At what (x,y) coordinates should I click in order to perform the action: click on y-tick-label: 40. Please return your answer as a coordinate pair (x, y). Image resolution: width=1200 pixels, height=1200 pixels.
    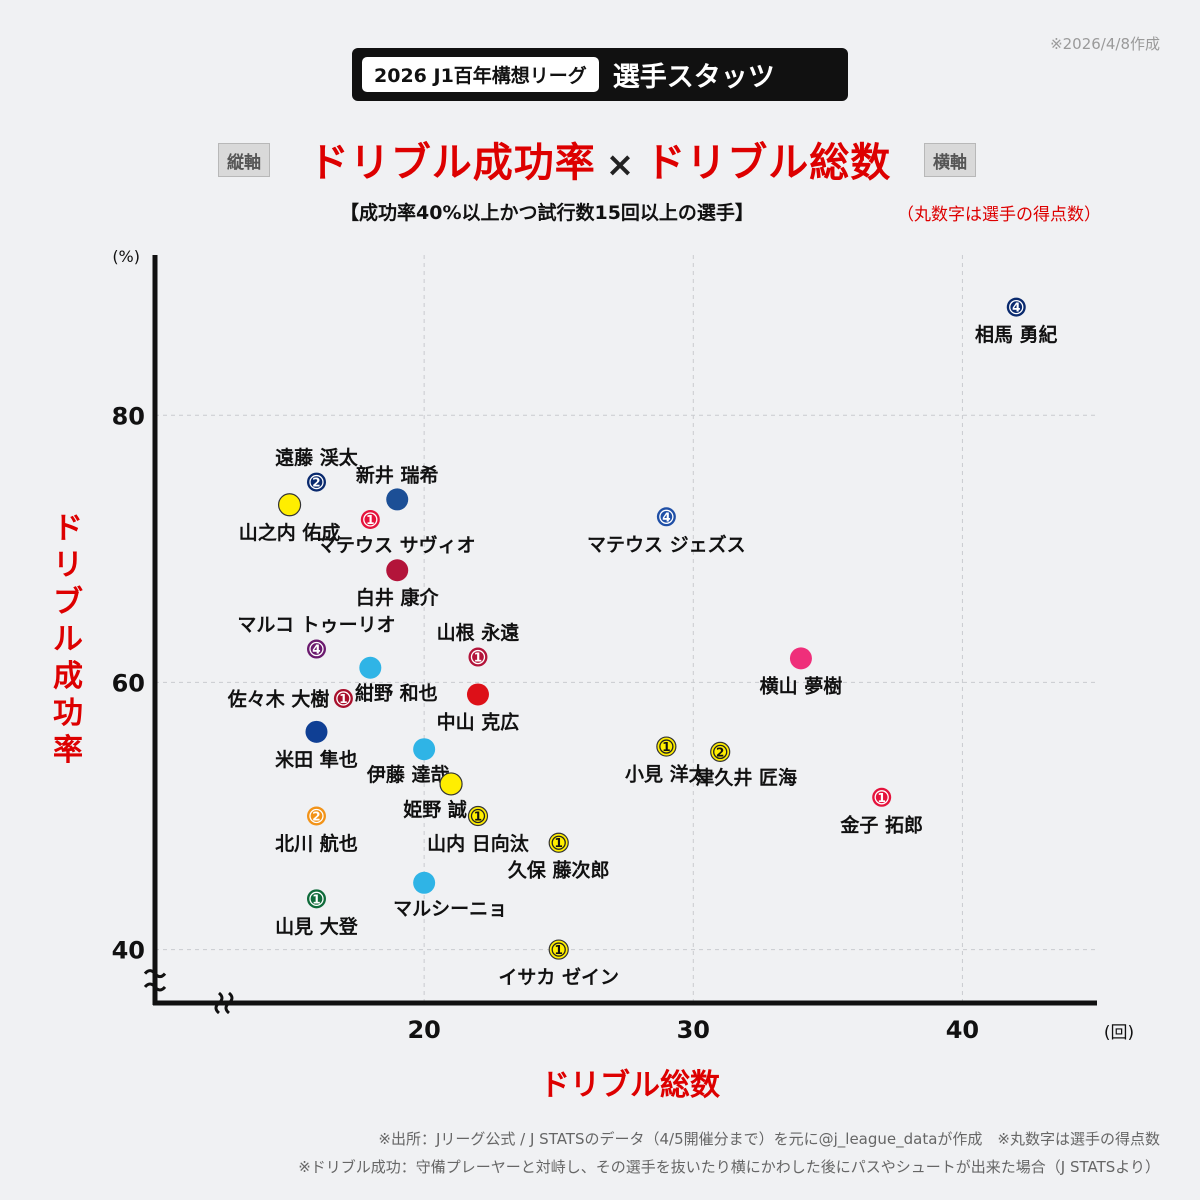
    Looking at the image, I should click on (128, 951).